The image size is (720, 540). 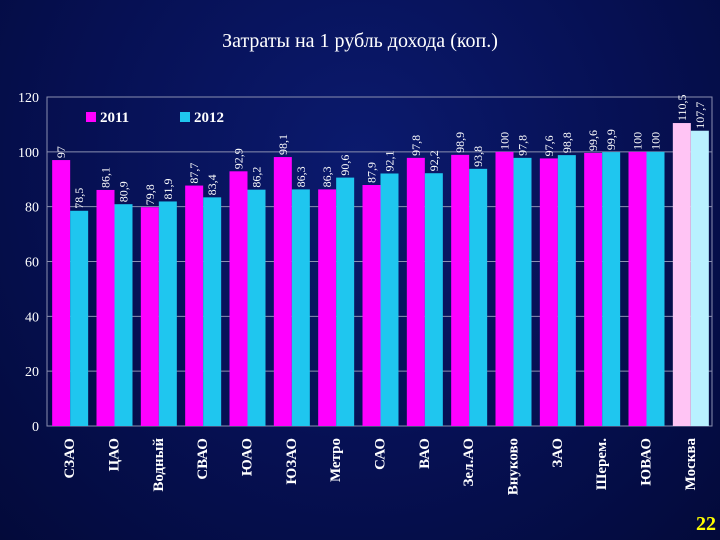 I want to click on data-label-2011: 110,5, so click(x=682, y=107).